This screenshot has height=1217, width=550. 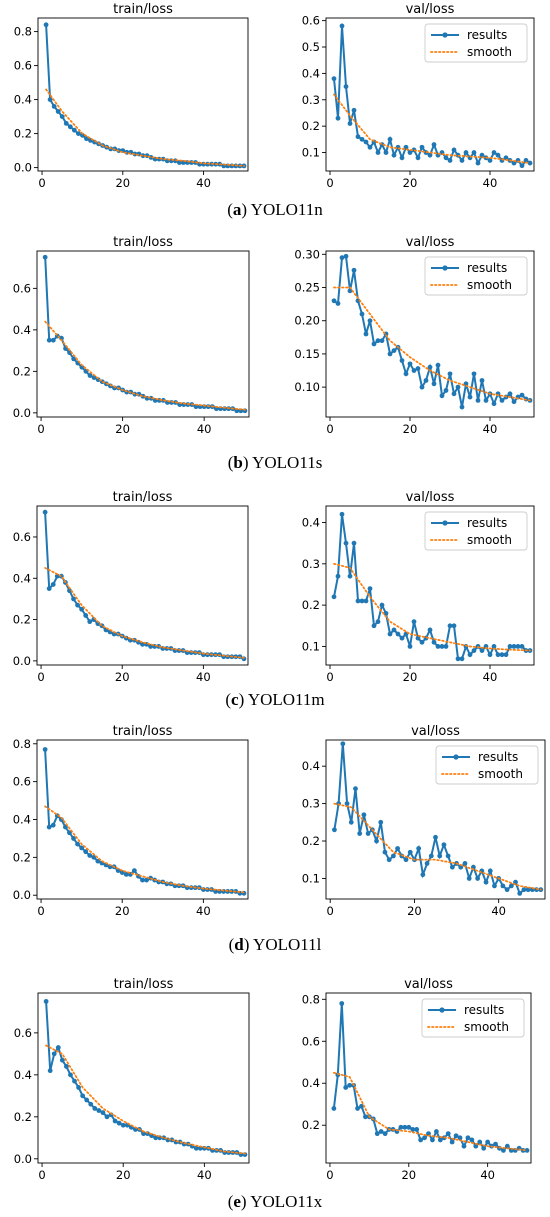 What do you see at coordinates (275, 1201) in the screenshot?
I see `caption-e: (e) YOLO11x` at bounding box center [275, 1201].